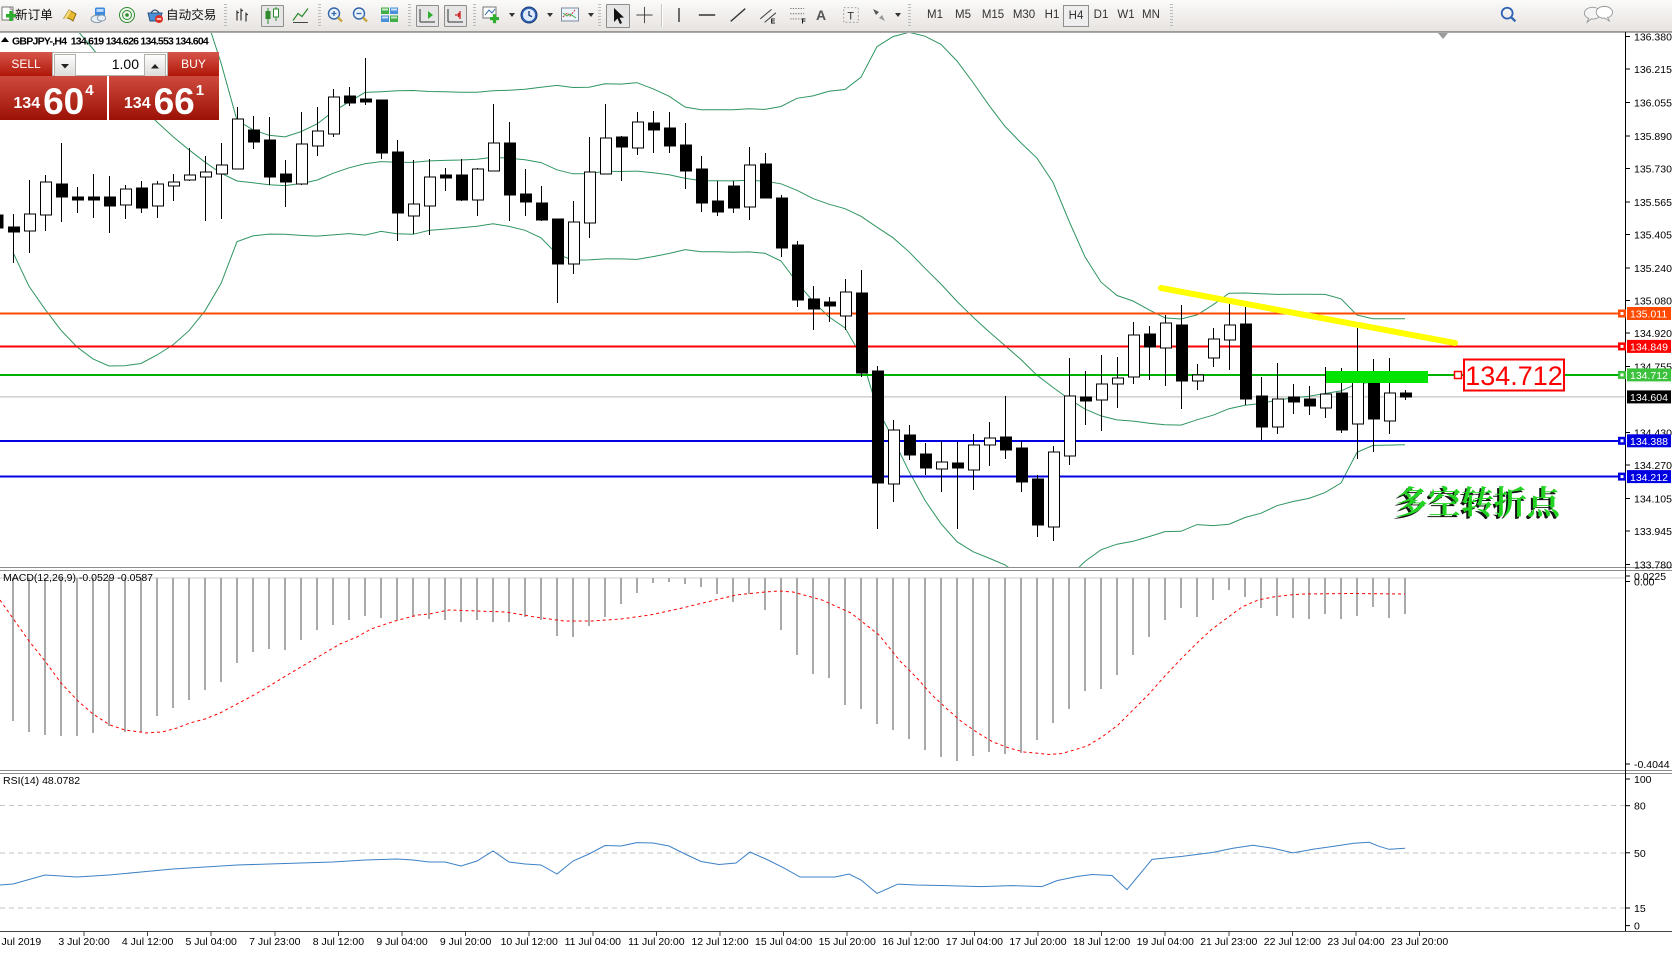 This screenshot has width=1672, height=953. Describe the element at coordinates (773, 21) in the screenshot. I see `svg-text: E` at that location.